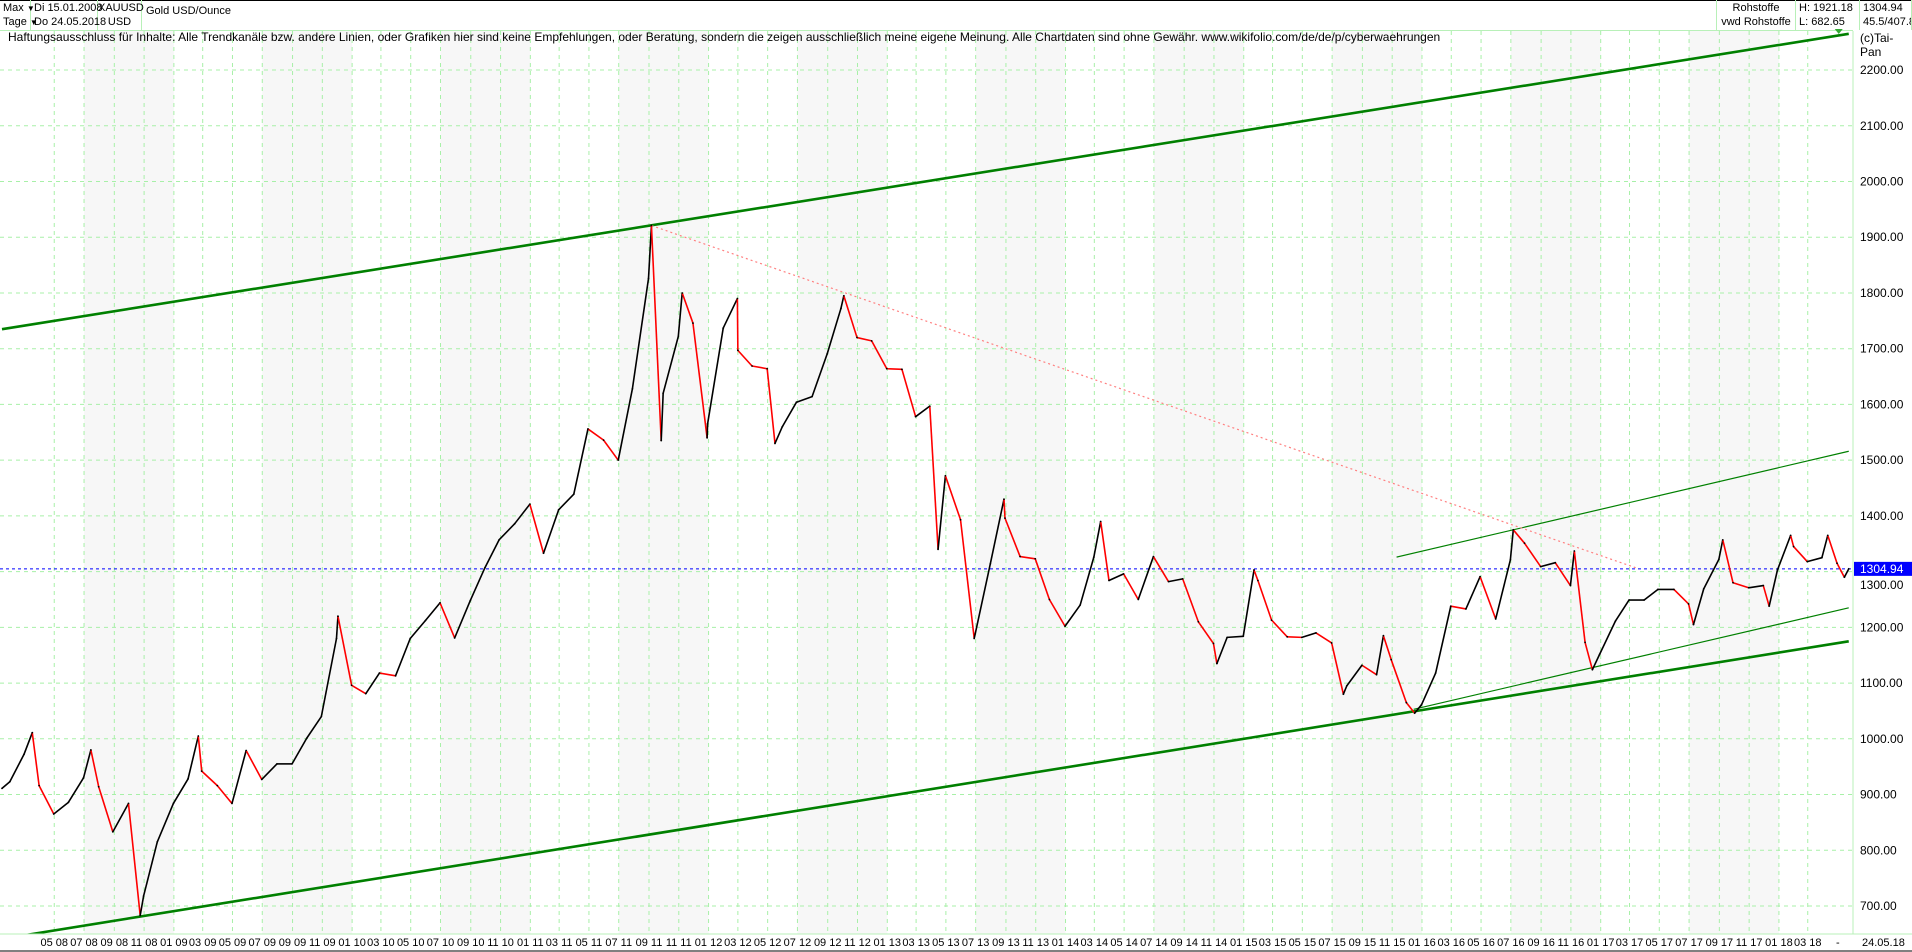 The image size is (1912, 952). Describe the element at coordinates (1882, 293) in the screenshot. I see `y-tick-label: 1800.00` at that location.